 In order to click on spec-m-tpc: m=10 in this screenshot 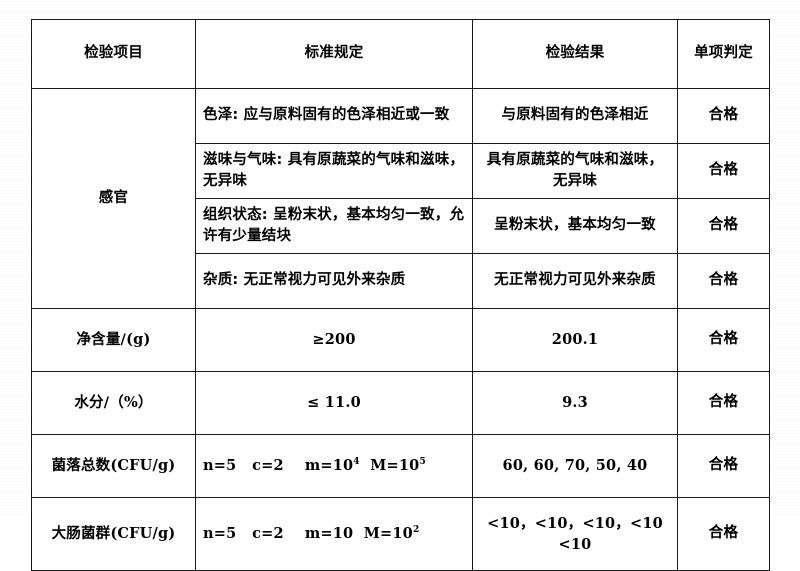, I will do `click(329, 466)`.